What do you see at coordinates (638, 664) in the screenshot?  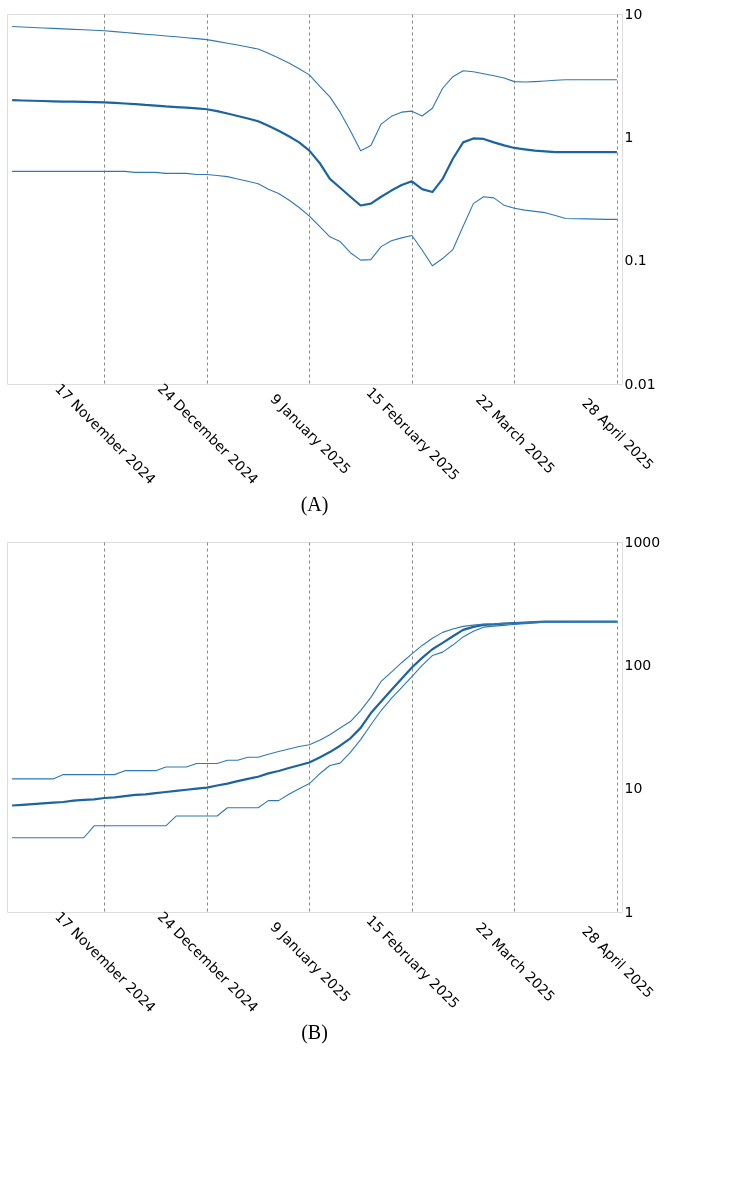 I see `y-tick-label: 100` at bounding box center [638, 664].